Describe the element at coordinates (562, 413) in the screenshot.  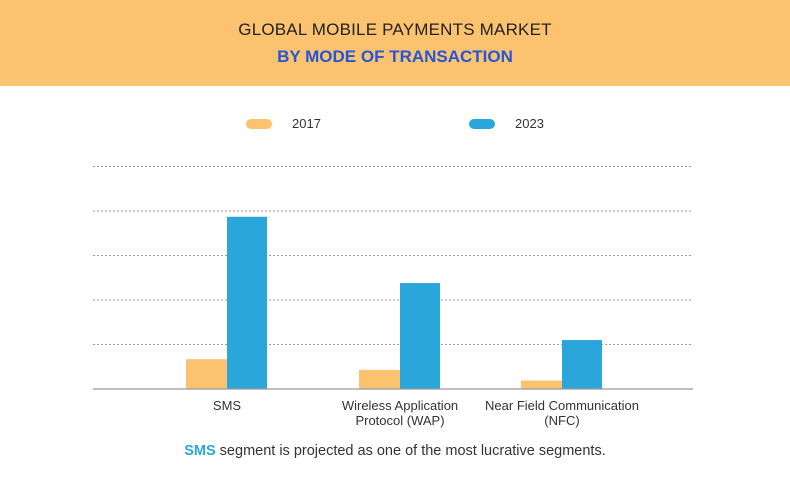
I see `category-label-nfc: Near Field Communication (NFC)` at that location.